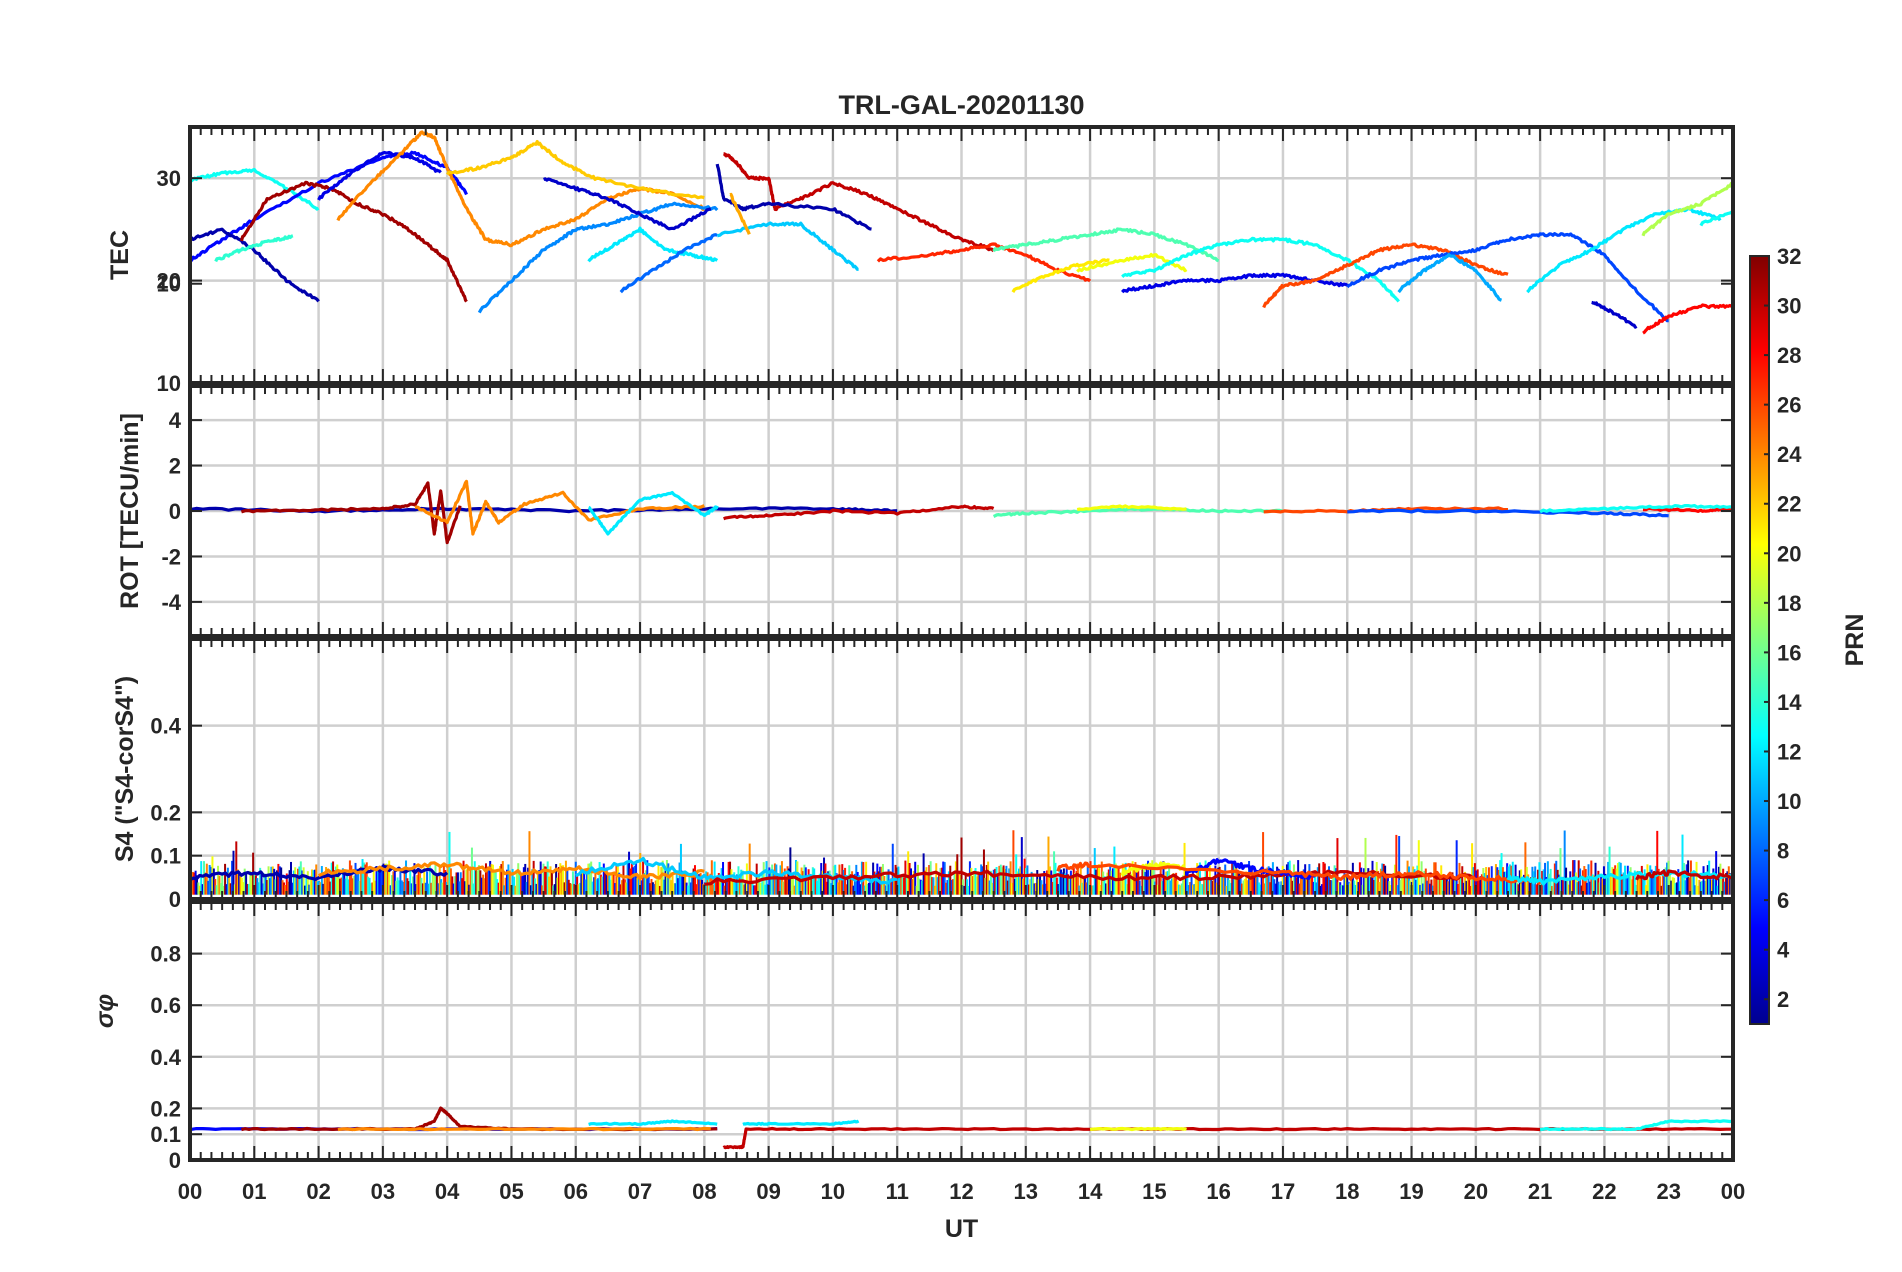 This screenshot has height=1272, width=1902. I want to click on colorbar-tick-label: 24, so click(1789, 454).